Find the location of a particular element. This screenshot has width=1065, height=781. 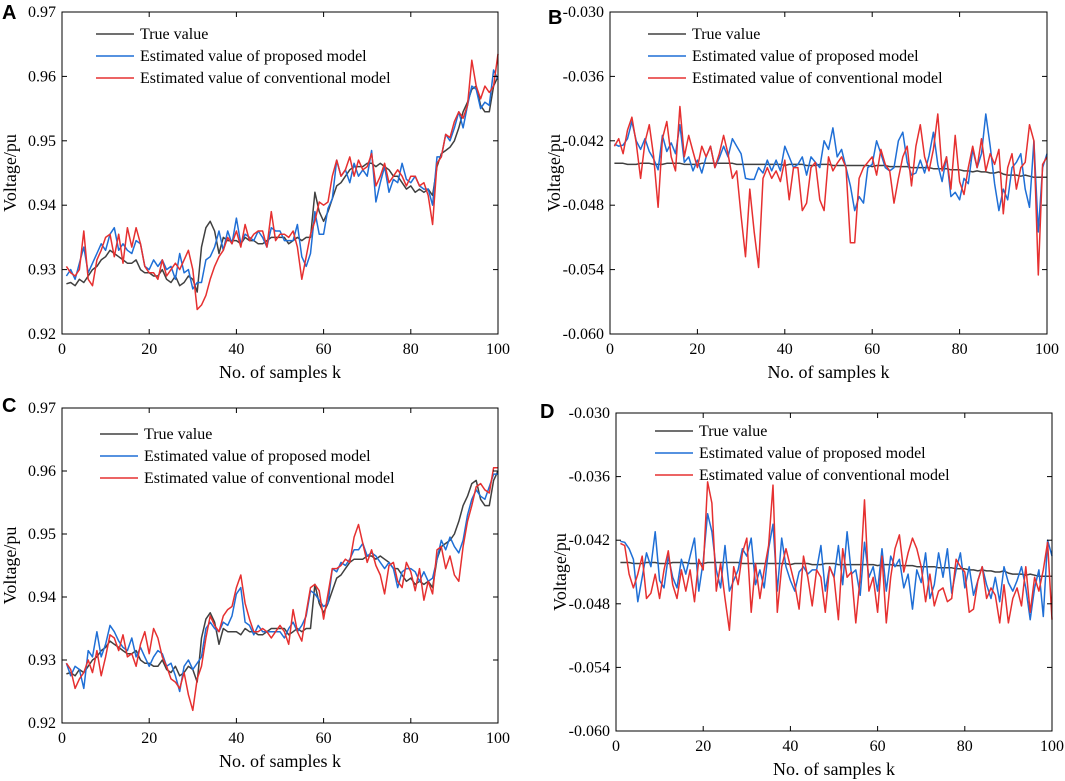

panel-label: D is located at coordinates (547, 412).